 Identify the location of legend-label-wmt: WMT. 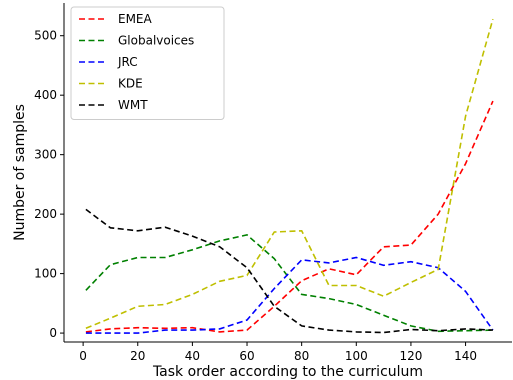
(133, 105).